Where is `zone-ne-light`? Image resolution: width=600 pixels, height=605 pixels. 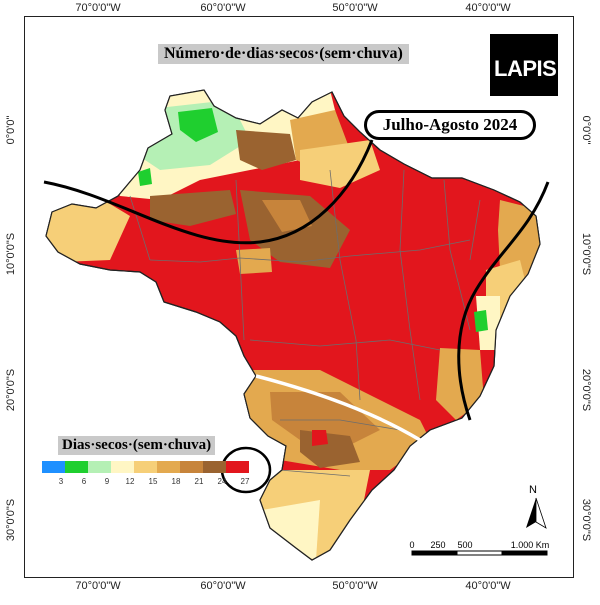 zone-ne-light is located at coordinates (488, 323).